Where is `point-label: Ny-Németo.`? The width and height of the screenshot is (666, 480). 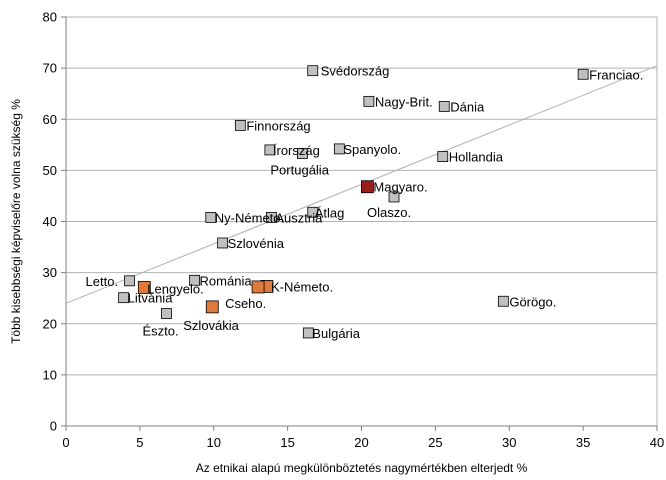
point-label: Ny-Németo. is located at coordinates (249, 217).